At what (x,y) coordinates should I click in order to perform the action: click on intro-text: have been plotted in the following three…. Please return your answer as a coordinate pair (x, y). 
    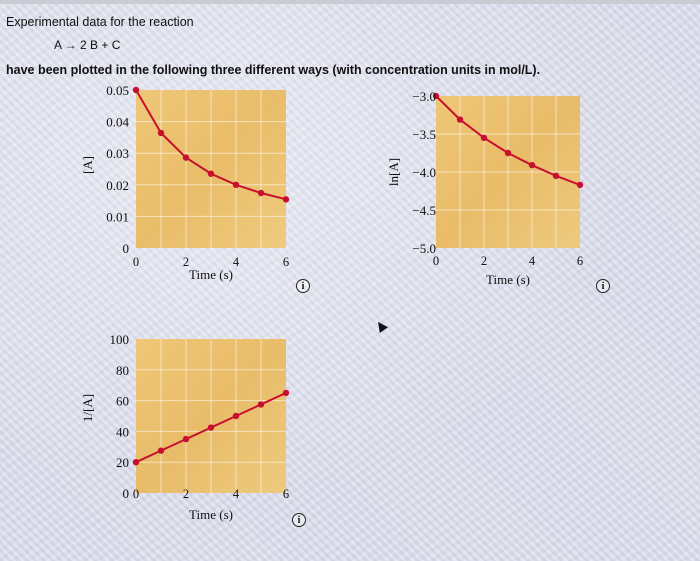
    Looking at the image, I should click on (273, 70).